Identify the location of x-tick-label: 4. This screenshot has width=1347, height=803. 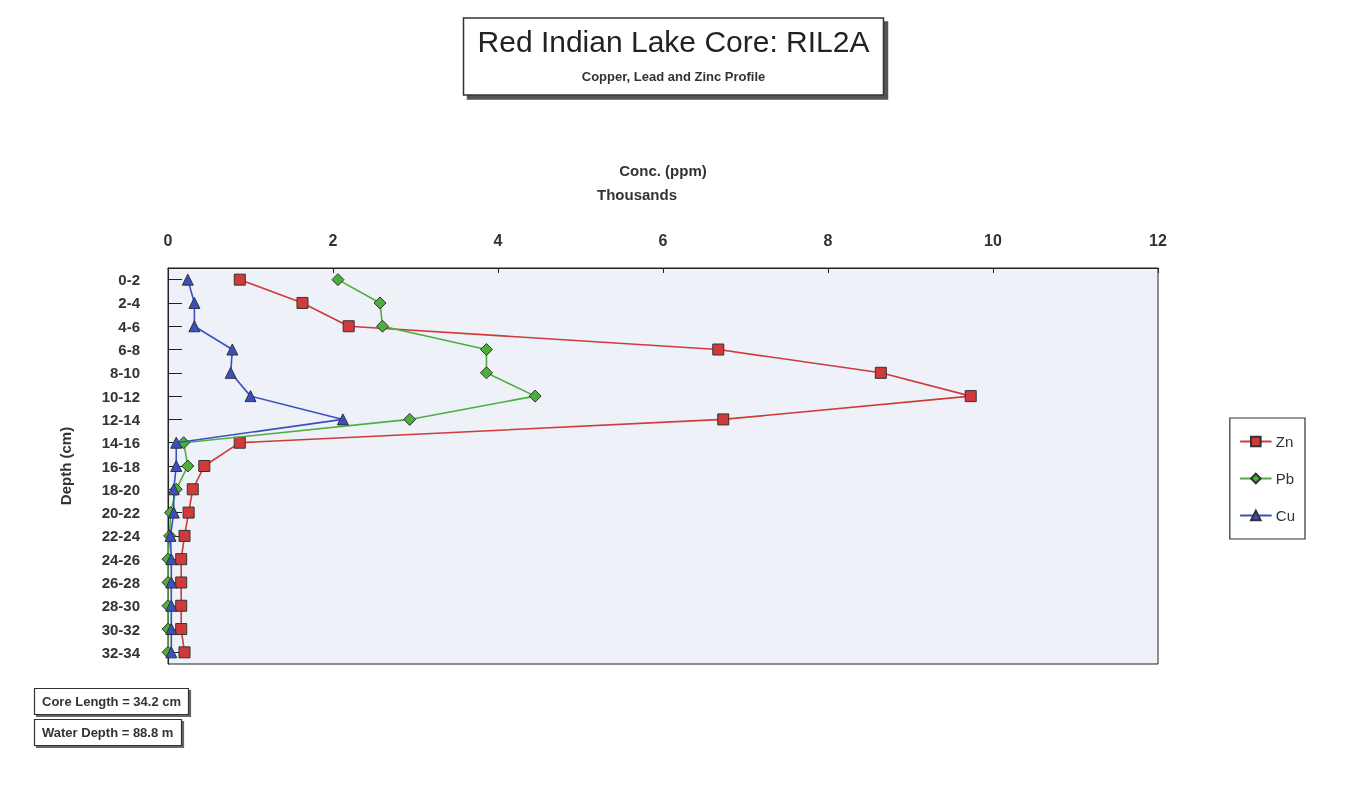
(498, 240).